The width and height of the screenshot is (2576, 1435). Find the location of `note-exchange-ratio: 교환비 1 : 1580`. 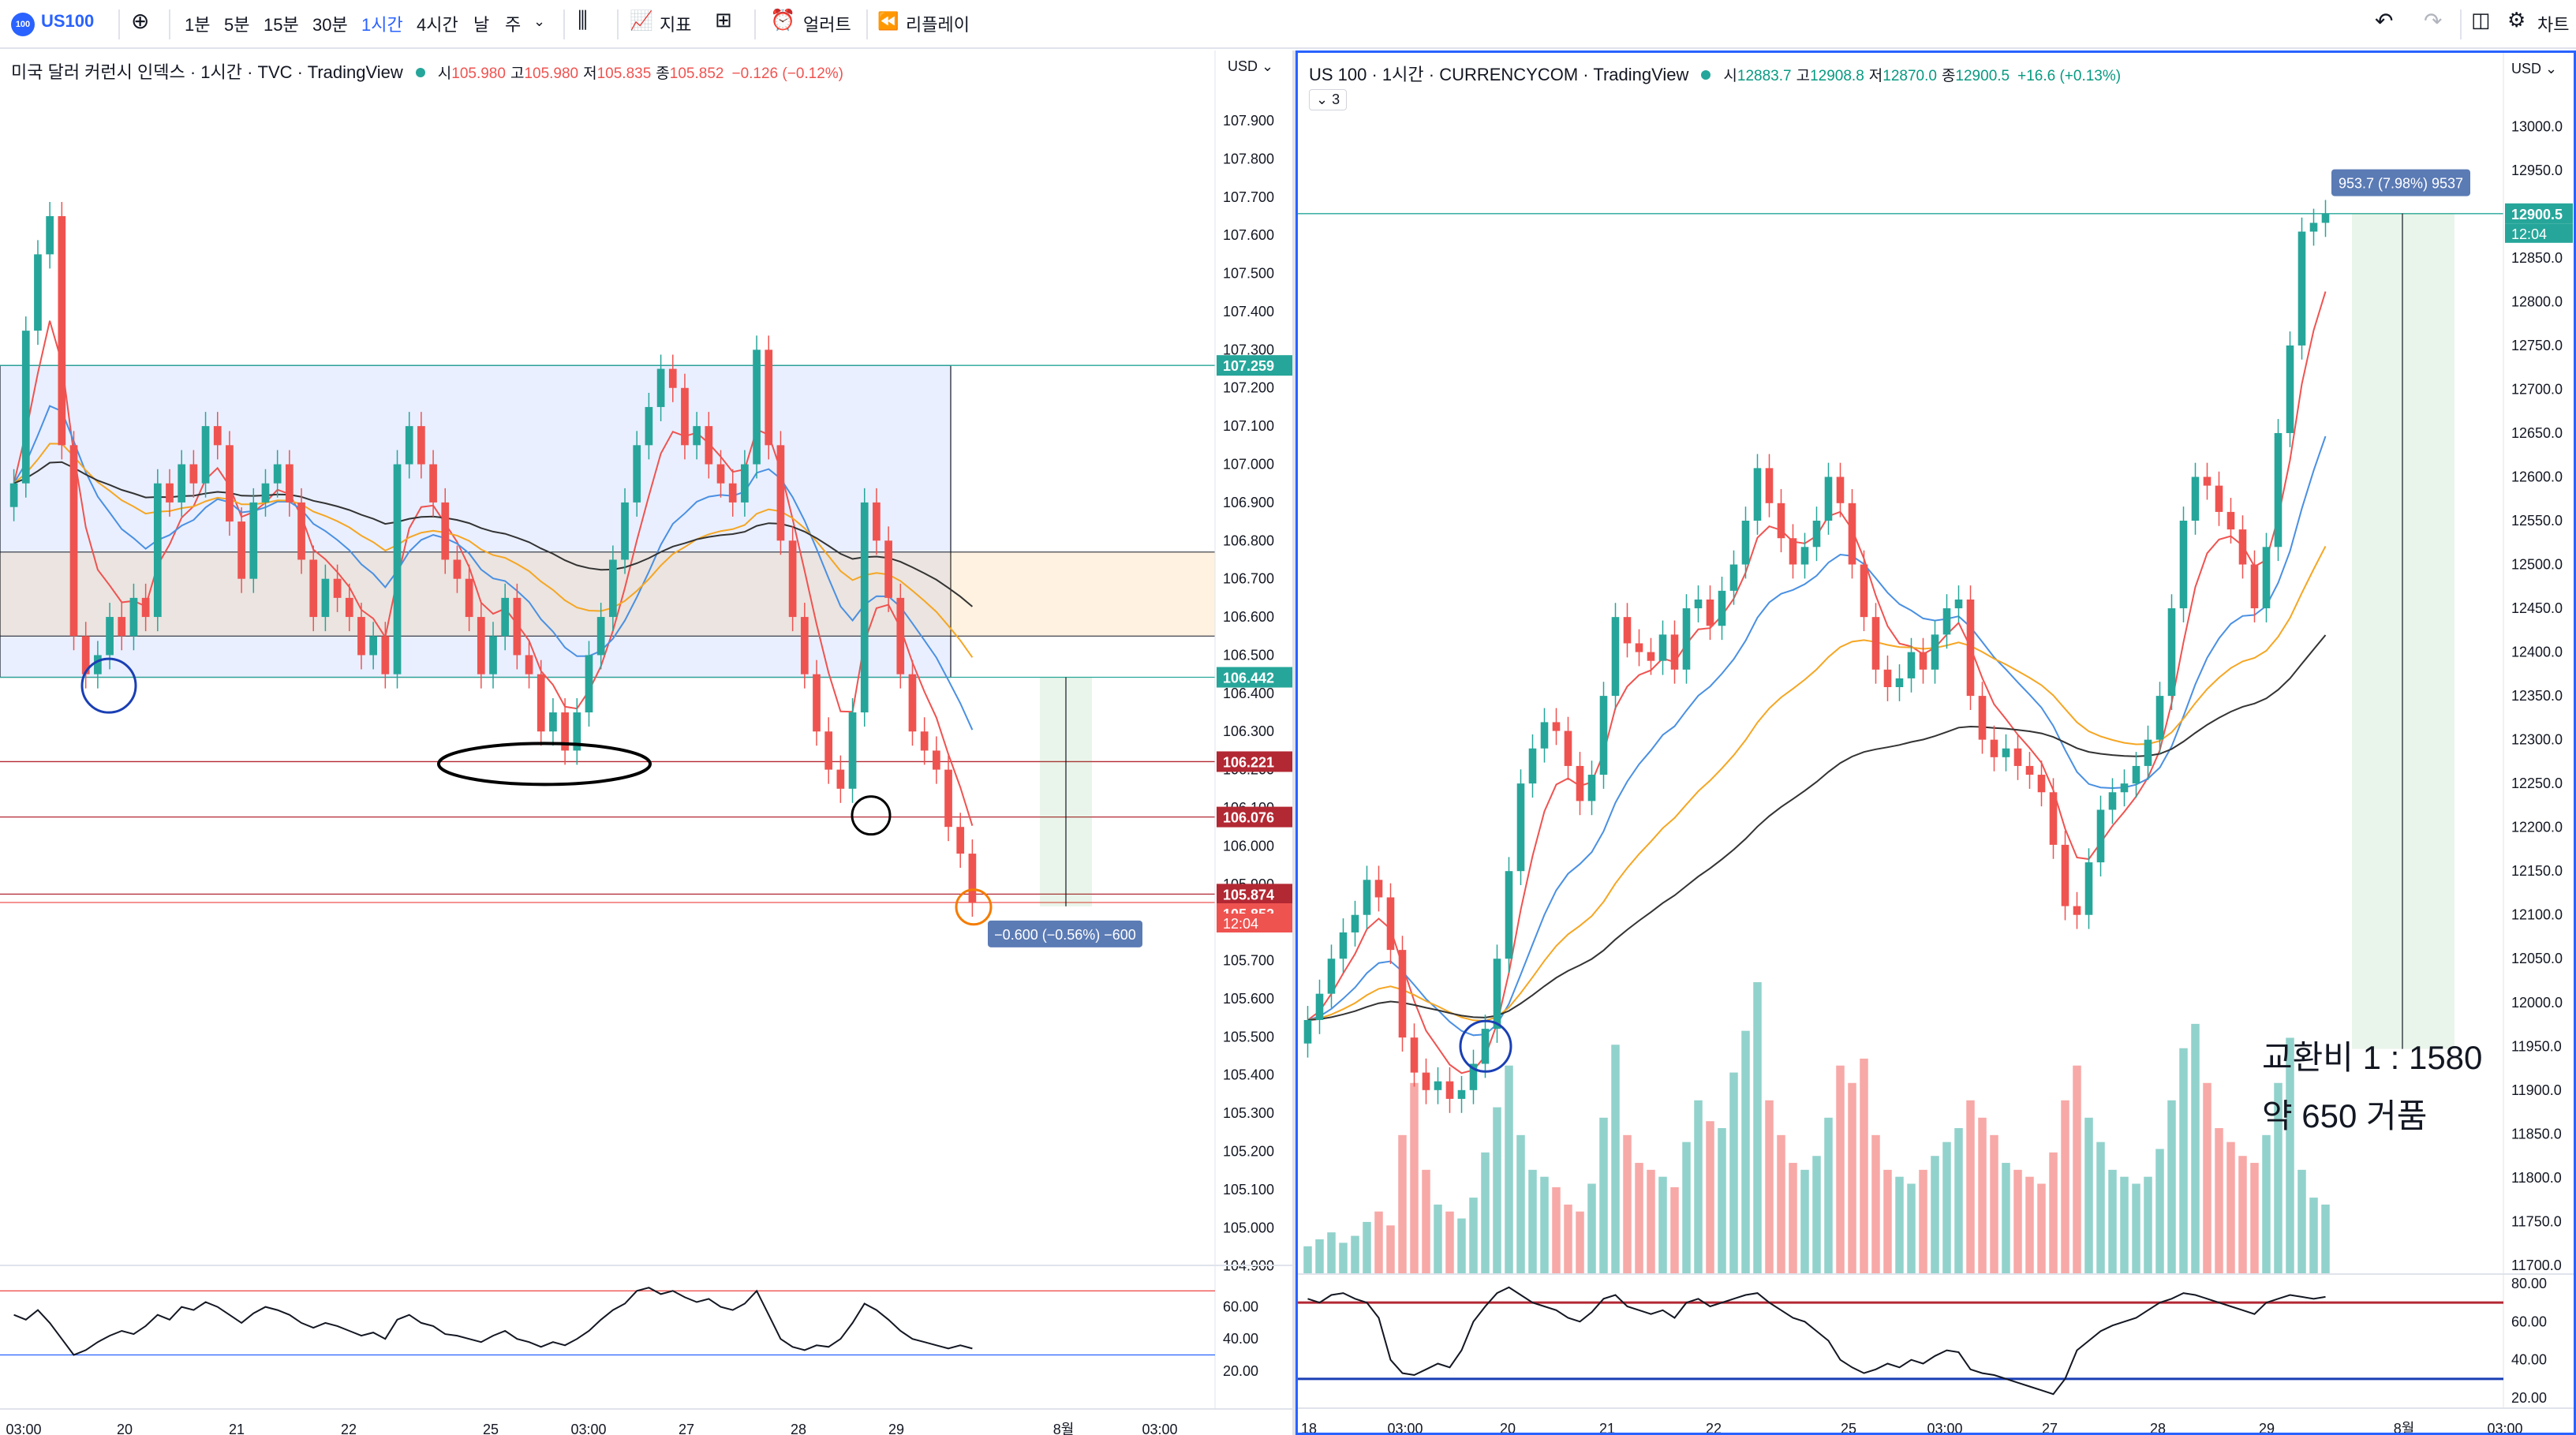

note-exchange-ratio: 교환비 1 : 1580 is located at coordinates (2372, 1057).